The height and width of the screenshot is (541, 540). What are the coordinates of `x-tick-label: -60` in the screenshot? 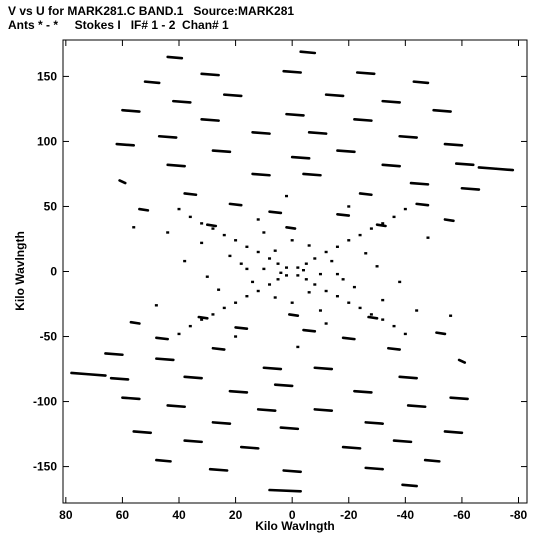 It's located at (462, 515).